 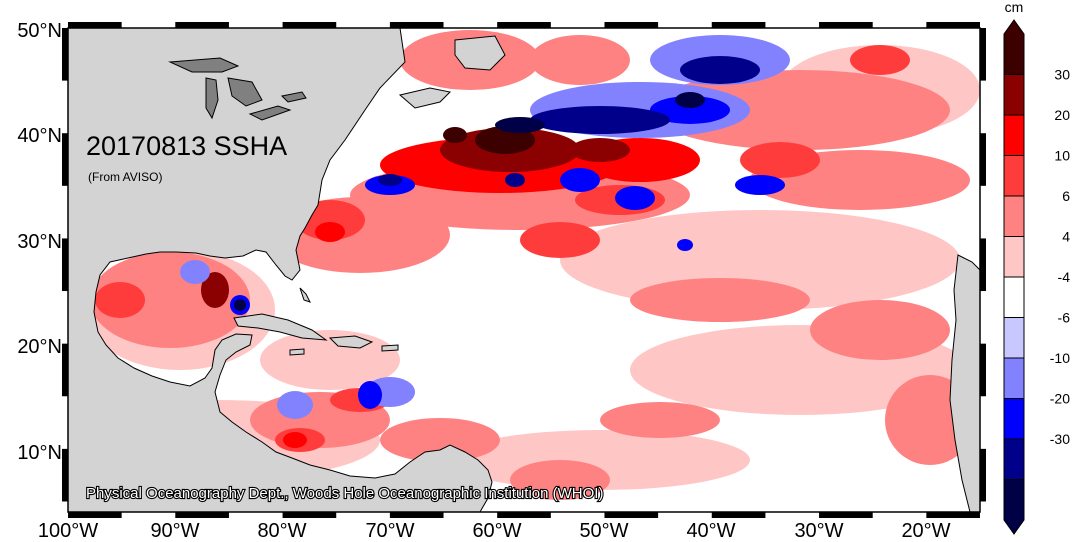 I want to click on newfoundland-land, so click(x=480, y=53).